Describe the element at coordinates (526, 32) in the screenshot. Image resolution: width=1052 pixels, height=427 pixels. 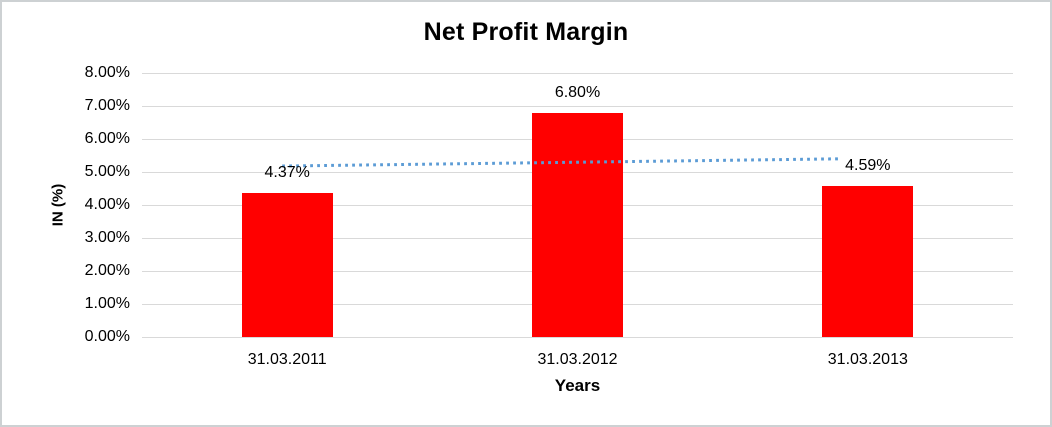
I see `chart-title: Net Profit Margin` at that location.